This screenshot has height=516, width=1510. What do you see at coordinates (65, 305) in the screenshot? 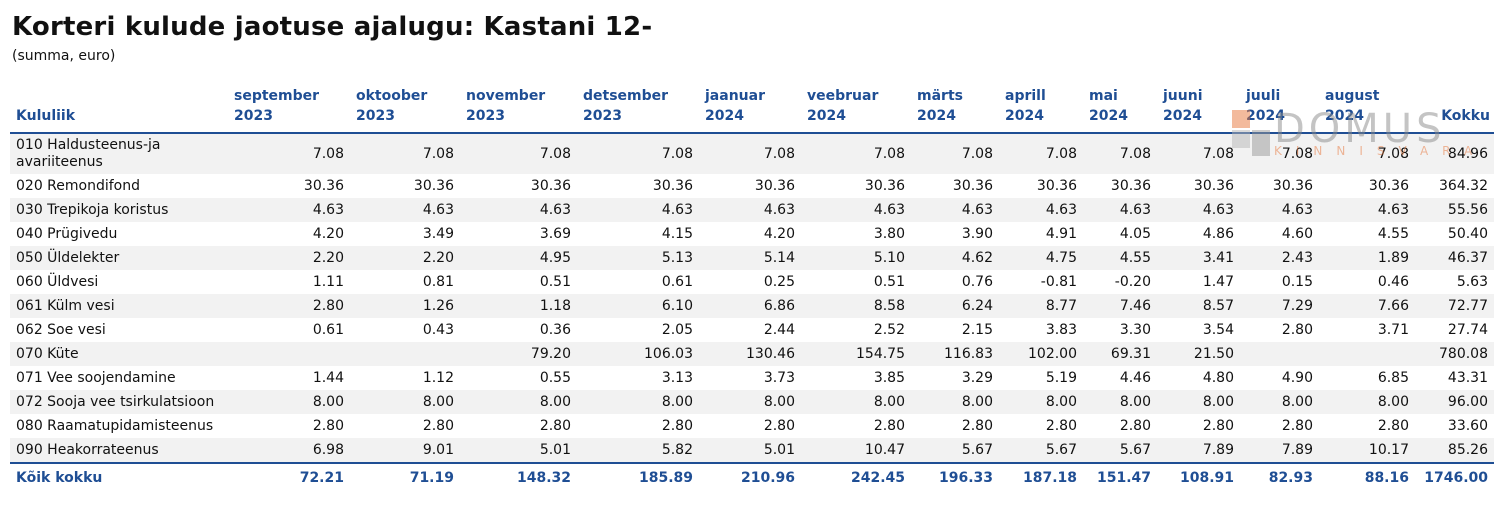
I see `row-label: 061 Külm vesi` at bounding box center [65, 305].